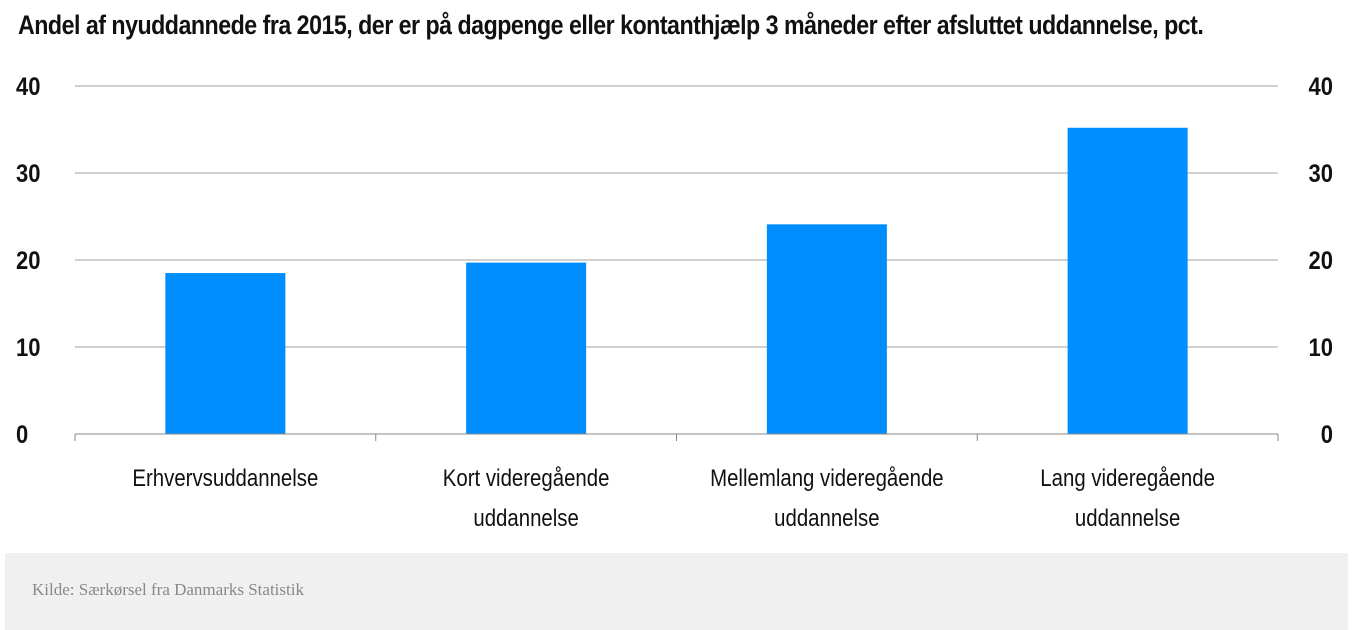 The width and height of the screenshot is (1354, 630). Describe the element at coordinates (22, 435) in the screenshot. I see `y-tick-label-left: 0` at that location.